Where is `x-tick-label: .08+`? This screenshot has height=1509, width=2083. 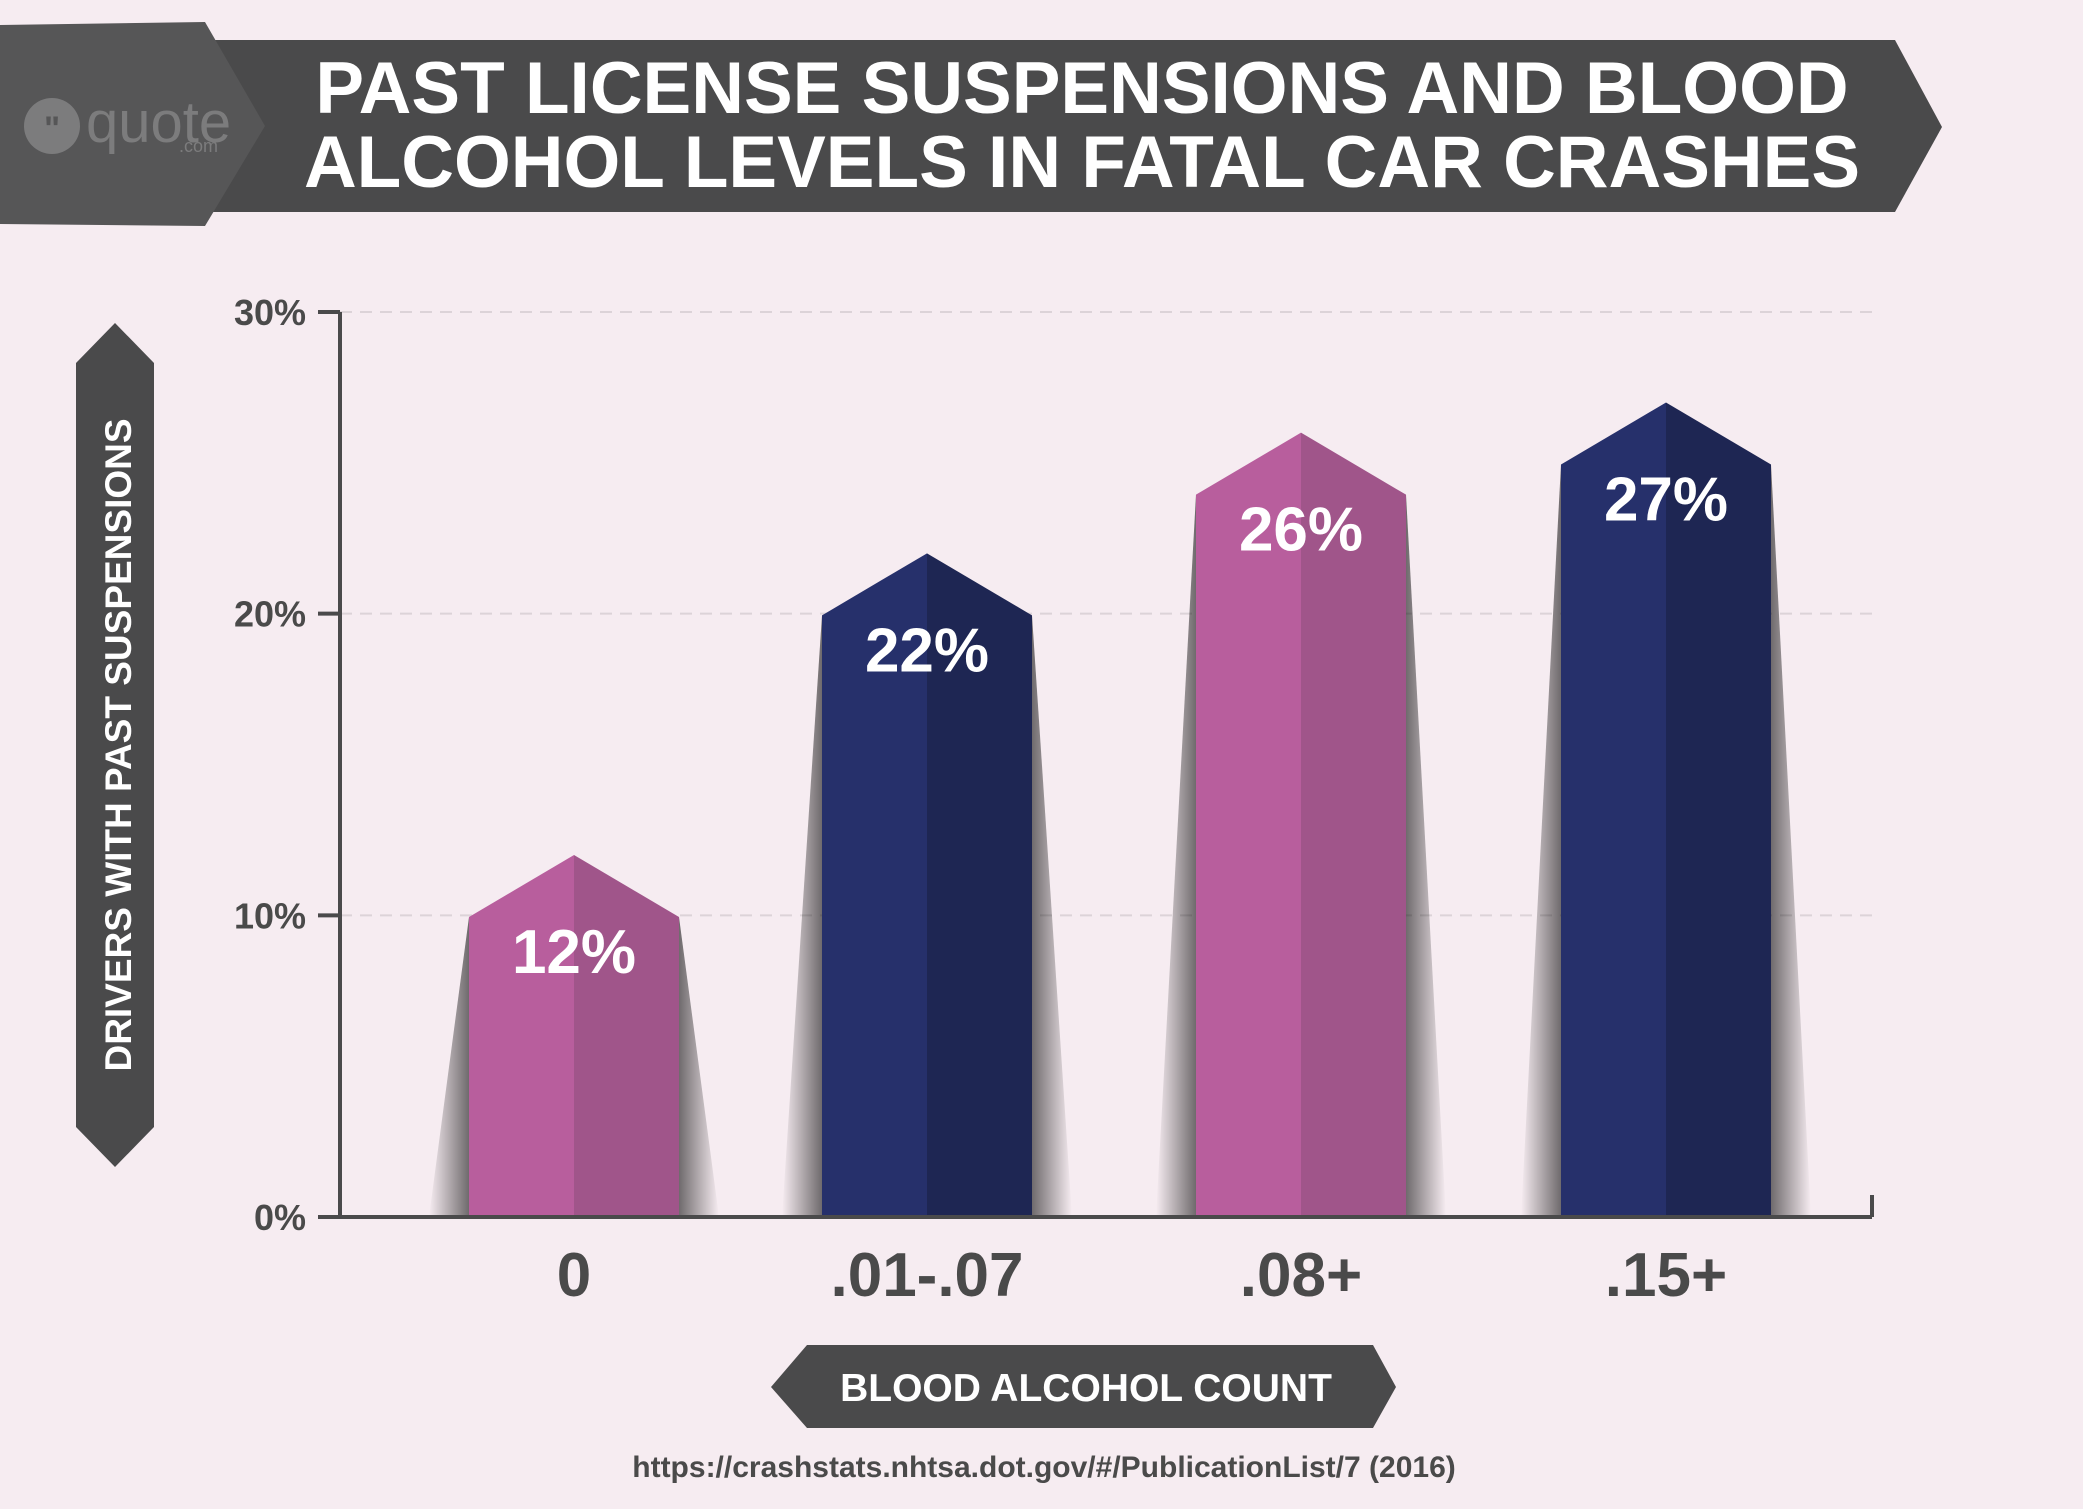 x-tick-label: .08+ is located at coordinates (1301, 1275).